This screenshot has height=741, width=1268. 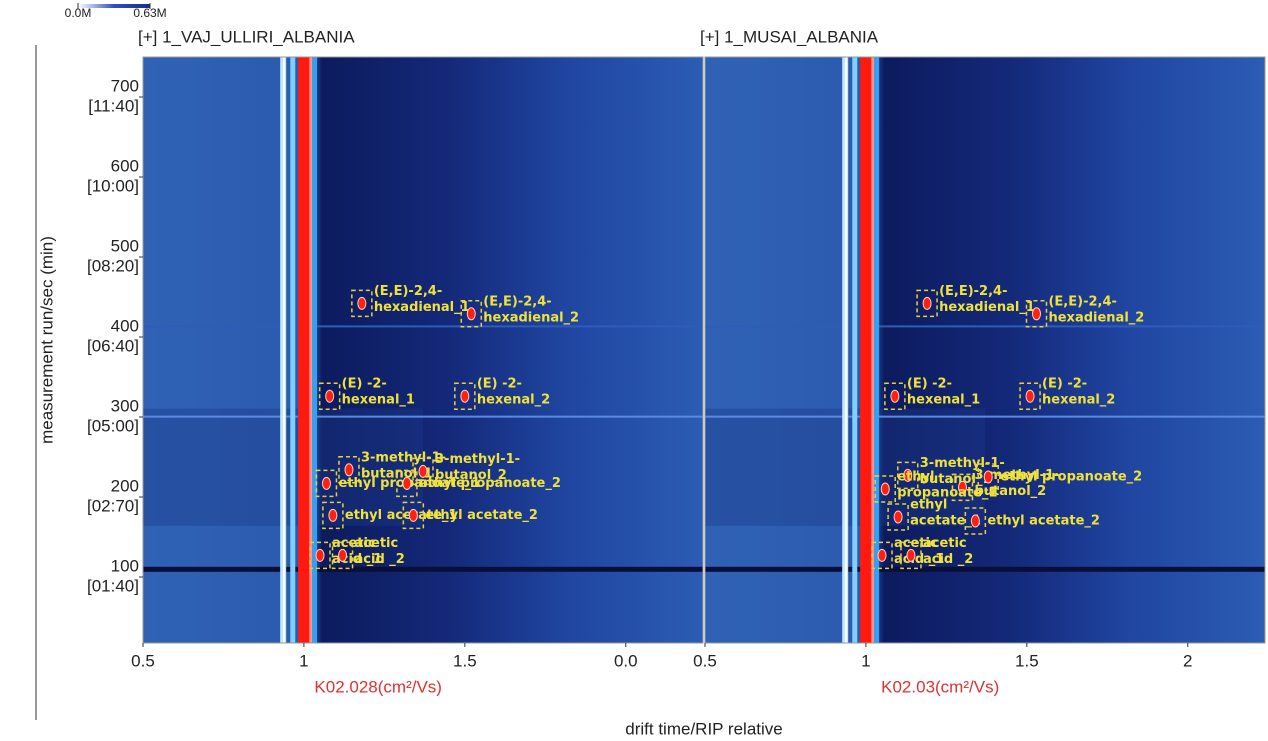 What do you see at coordinates (703, 728) in the screenshot?
I see `x-axis-label: drift time/RIP relative` at bounding box center [703, 728].